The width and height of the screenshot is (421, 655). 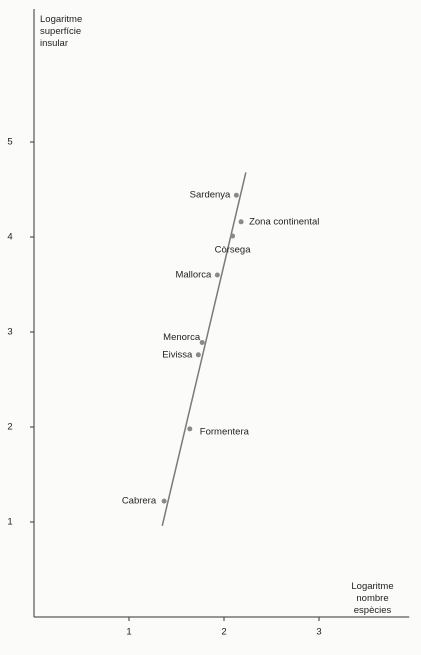 I want to click on point-label: Menorca, so click(x=182, y=337).